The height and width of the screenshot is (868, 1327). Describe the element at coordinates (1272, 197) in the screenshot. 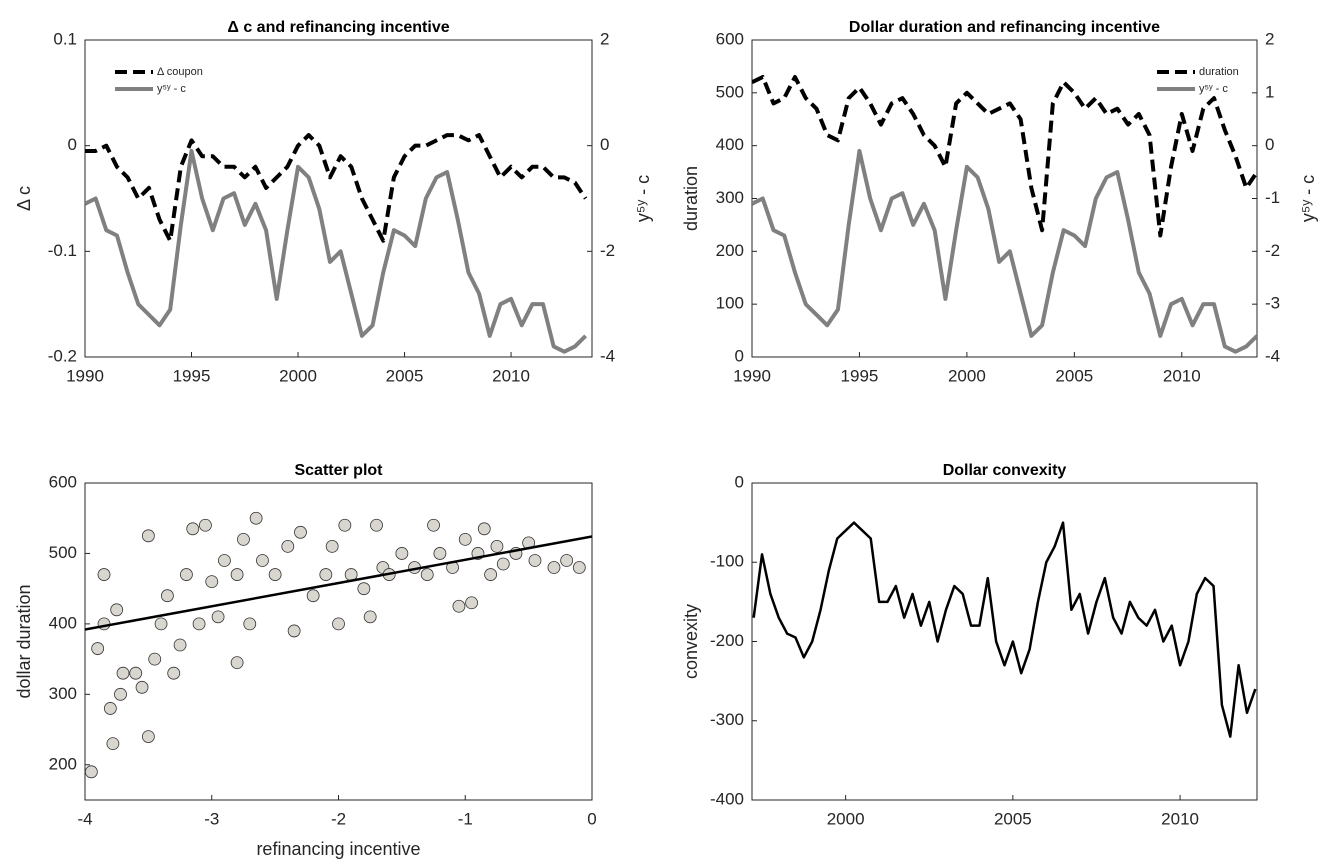

I see `y2-tick-label: -1` at that location.